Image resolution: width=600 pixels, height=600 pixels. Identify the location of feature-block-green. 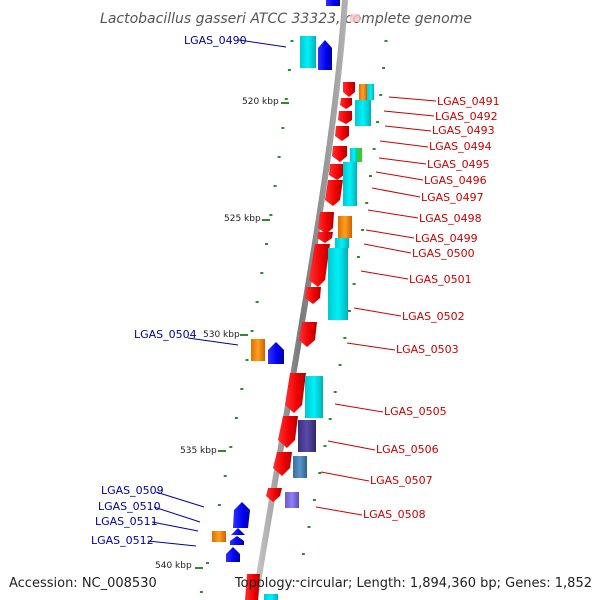
(359, 155).